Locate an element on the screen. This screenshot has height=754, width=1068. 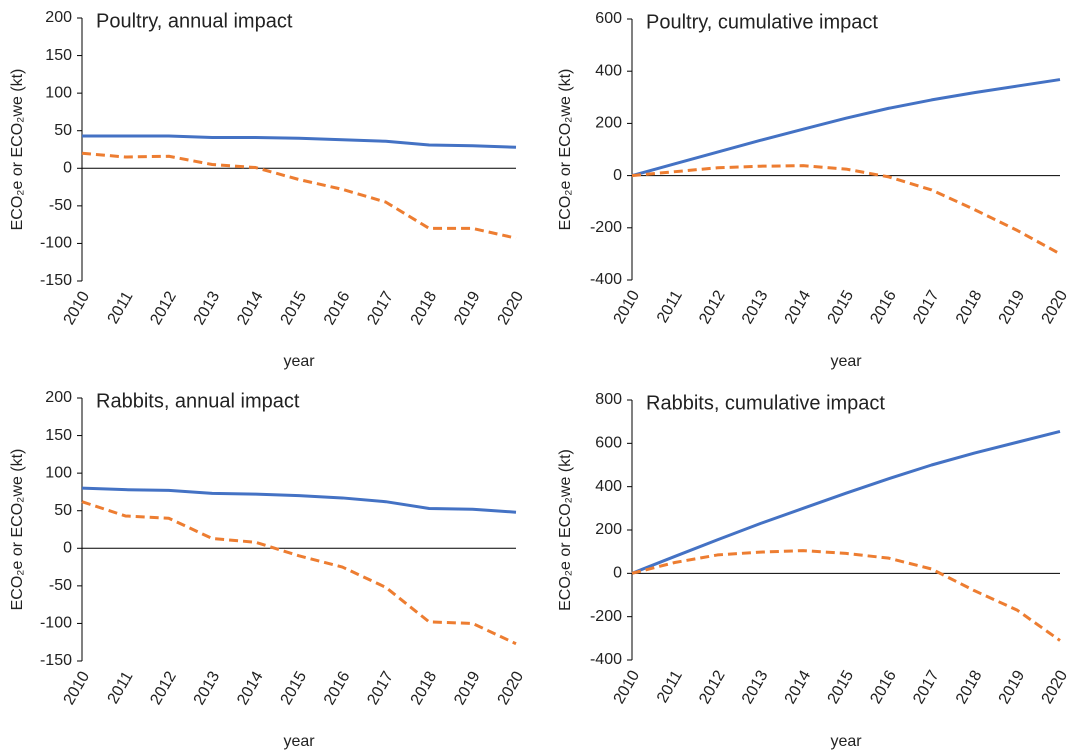
chart-title: Poultry, annual impact is located at coordinates (194, 21).